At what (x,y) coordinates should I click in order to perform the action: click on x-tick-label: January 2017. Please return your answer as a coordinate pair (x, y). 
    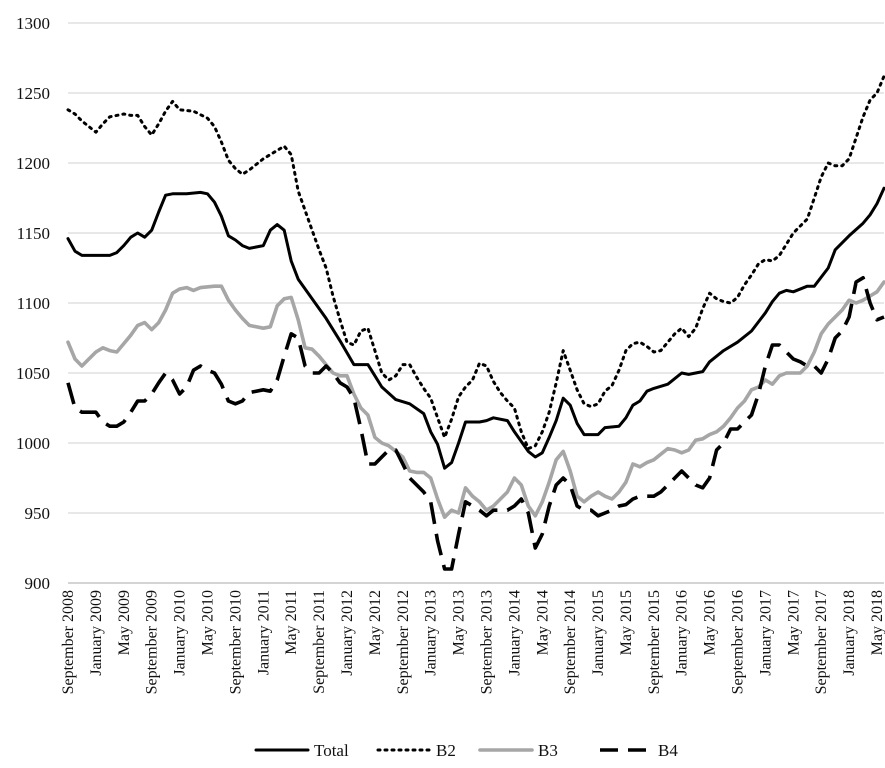
    Looking at the image, I should click on (765, 633).